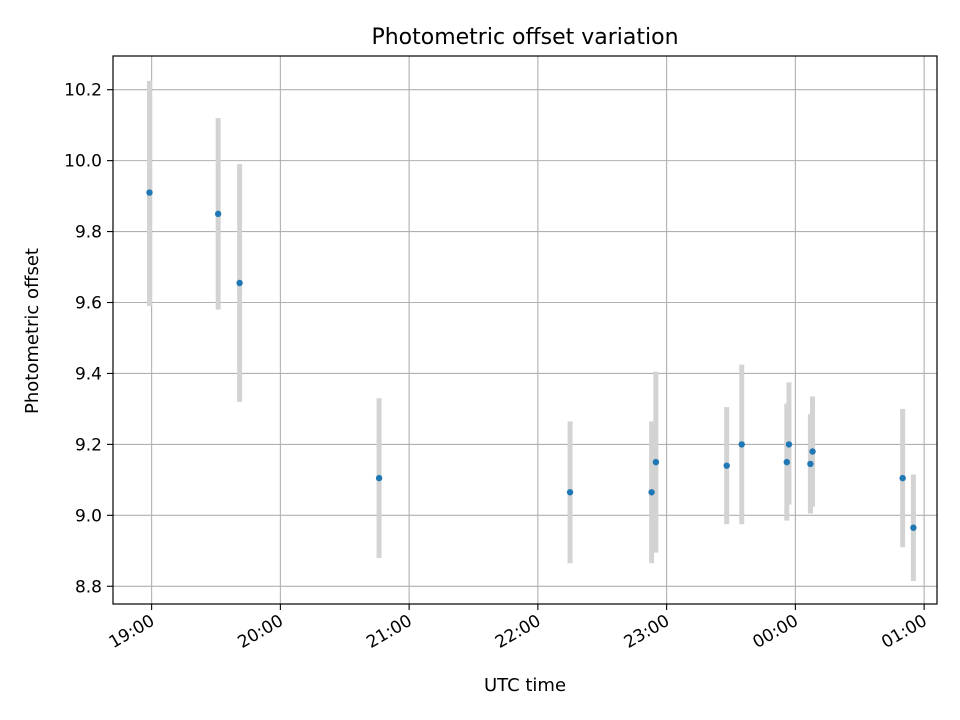 This screenshot has height=720, width=960. I want to click on y-tick-label: 9.2, so click(88, 445).